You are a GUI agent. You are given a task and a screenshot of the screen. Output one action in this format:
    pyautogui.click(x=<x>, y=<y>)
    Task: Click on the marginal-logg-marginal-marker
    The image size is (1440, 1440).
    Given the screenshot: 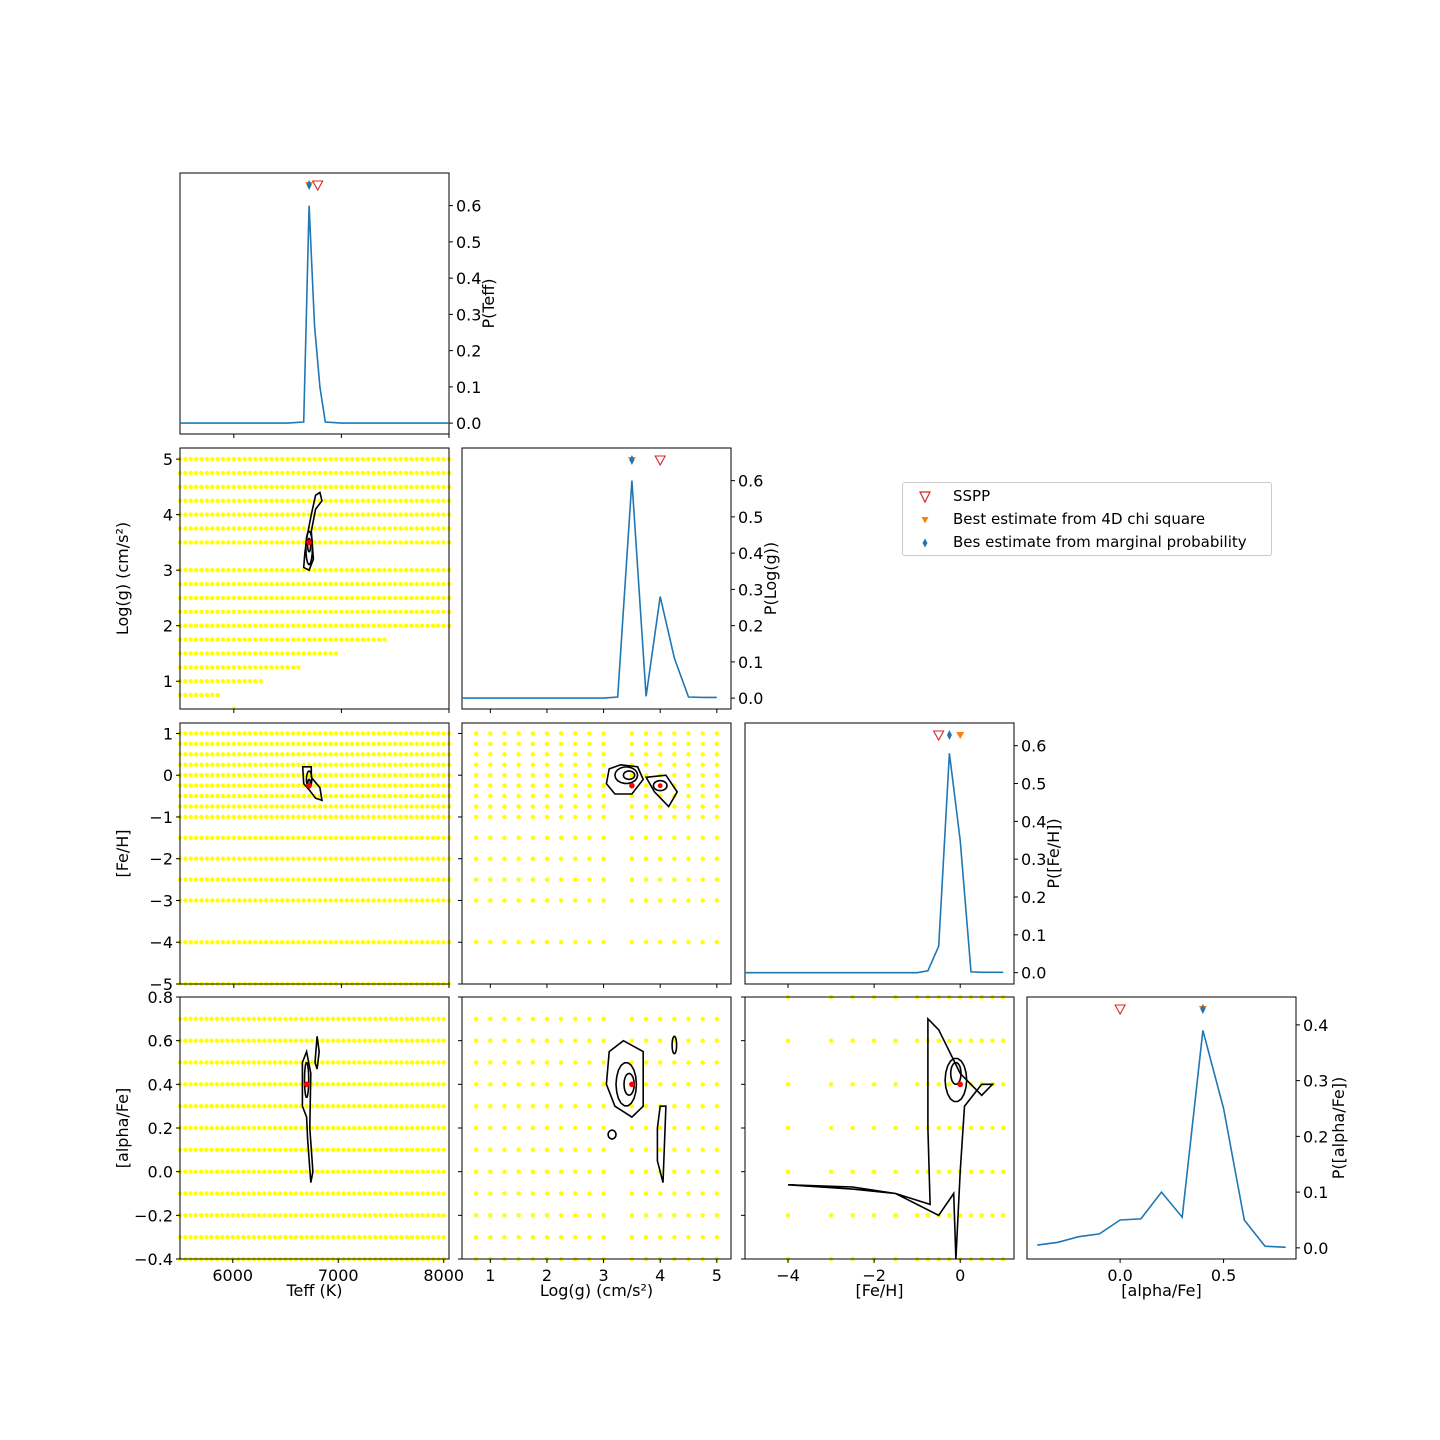 What is the action you would take?
    pyautogui.click(x=632, y=460)
    